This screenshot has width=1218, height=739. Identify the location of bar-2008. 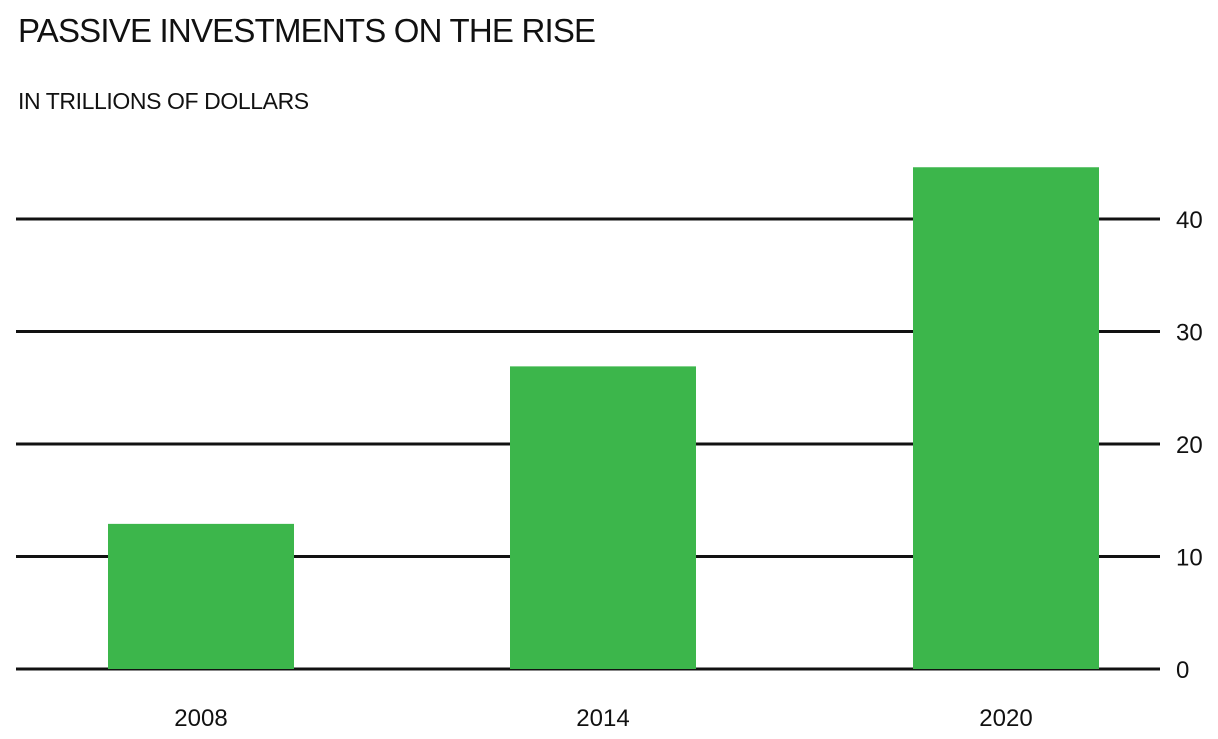
(201, 596).